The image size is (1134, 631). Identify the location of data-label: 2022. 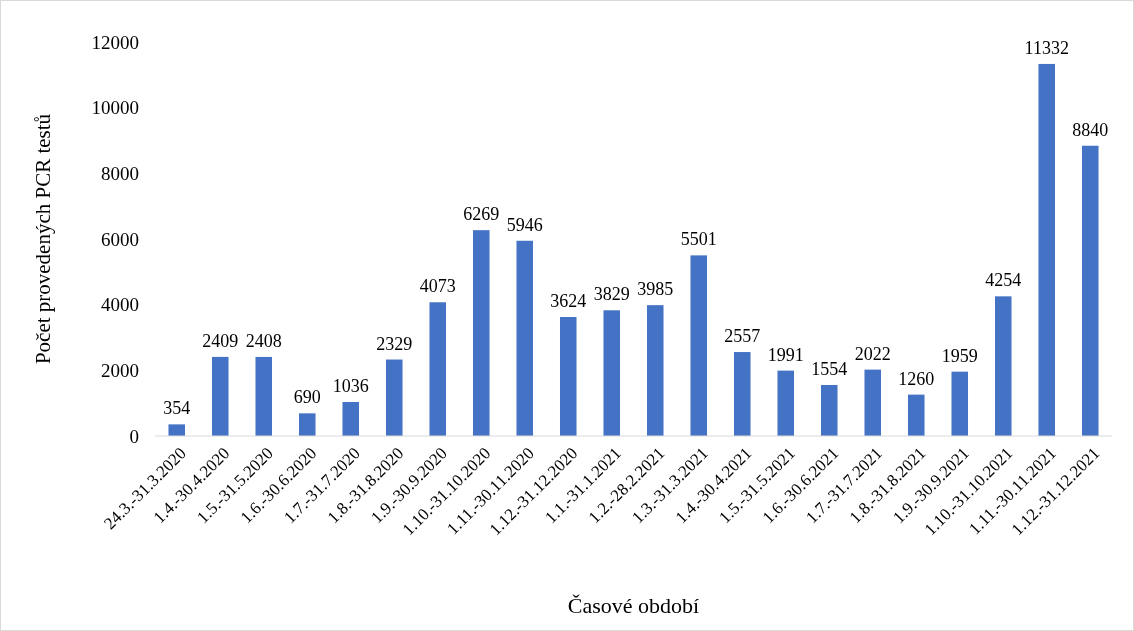
(872, 353).